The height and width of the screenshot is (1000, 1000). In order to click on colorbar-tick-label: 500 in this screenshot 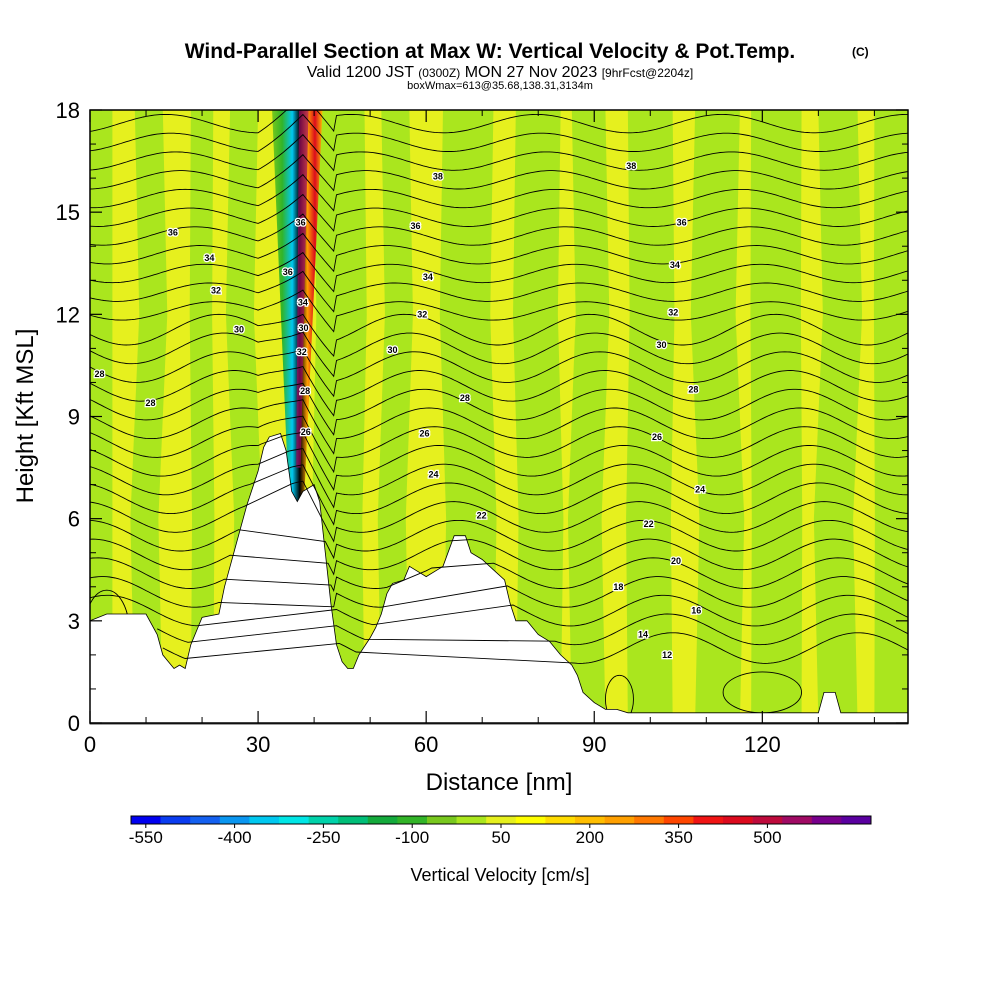, I will do `click(767, 837)`.